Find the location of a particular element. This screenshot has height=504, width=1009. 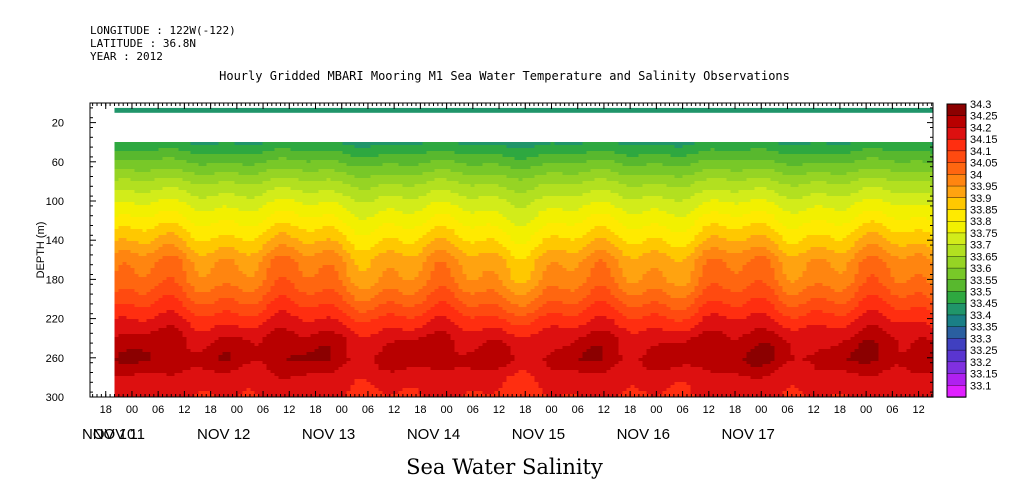

y-tick-label: 180 is located at coordinates (55, 280).